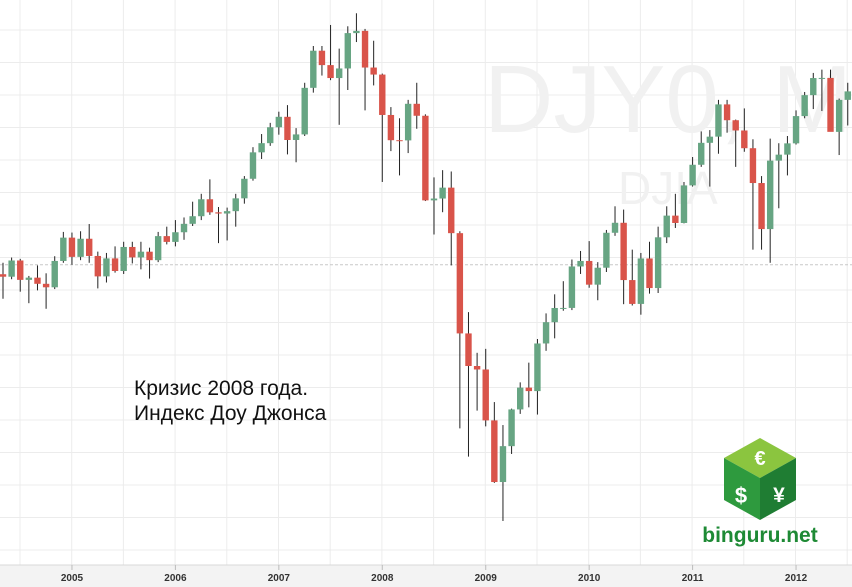  What do you see at coordinates (668, 99) in the screenshot?
I see `watermark: DJY0, M` at bounding box center [668, 99].